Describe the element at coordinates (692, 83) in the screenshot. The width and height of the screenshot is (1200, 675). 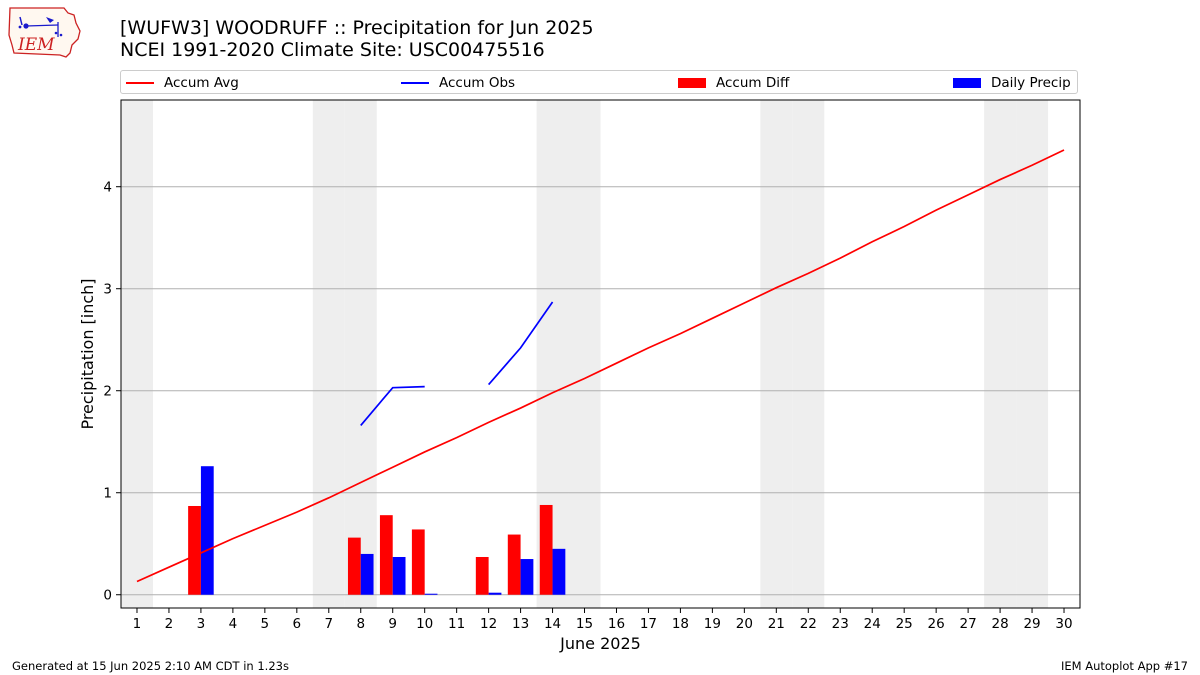
I see `legend-swatch-red-box` at that location.